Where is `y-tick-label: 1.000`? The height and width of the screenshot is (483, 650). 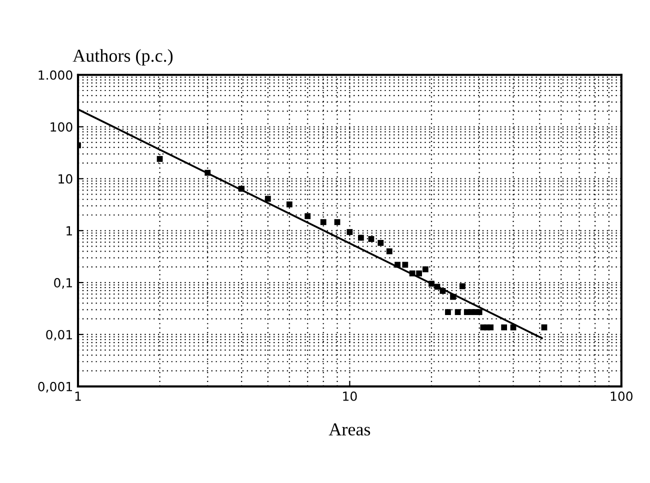 y-tick-label: 1.000 is located at coordinates (55, 75).